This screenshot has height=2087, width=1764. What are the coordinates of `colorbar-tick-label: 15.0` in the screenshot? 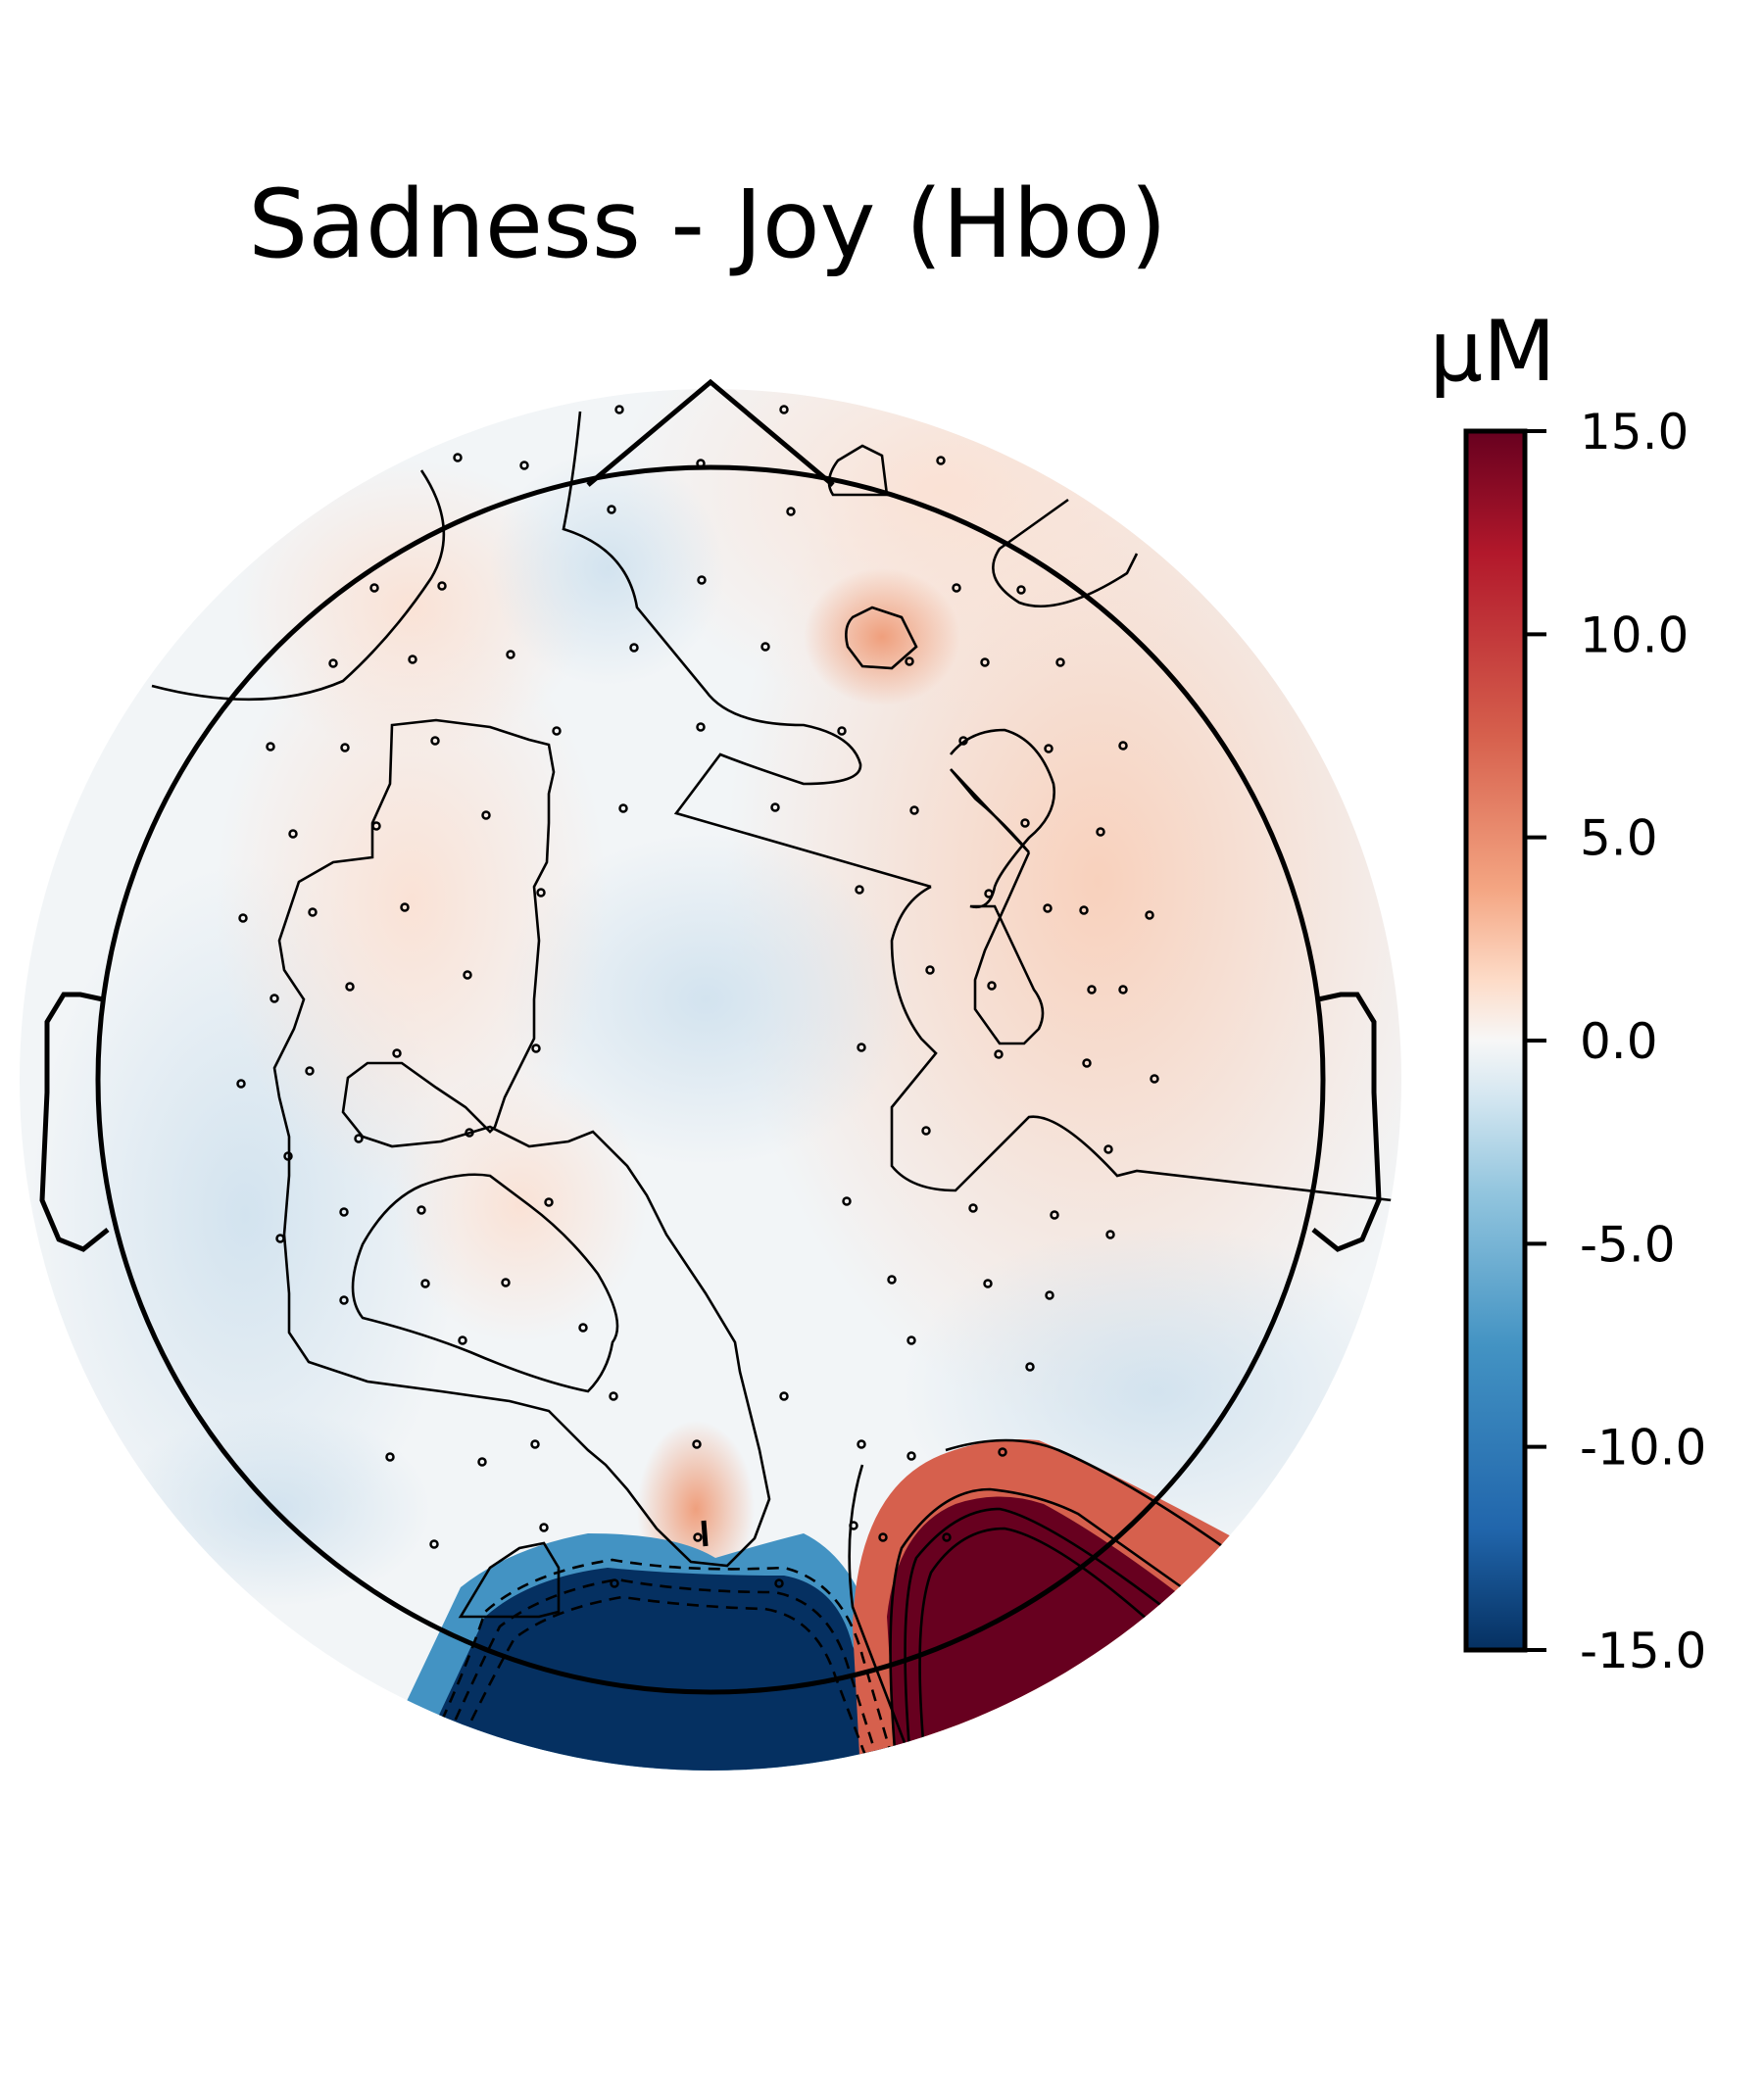 It's located at (1634, 432).